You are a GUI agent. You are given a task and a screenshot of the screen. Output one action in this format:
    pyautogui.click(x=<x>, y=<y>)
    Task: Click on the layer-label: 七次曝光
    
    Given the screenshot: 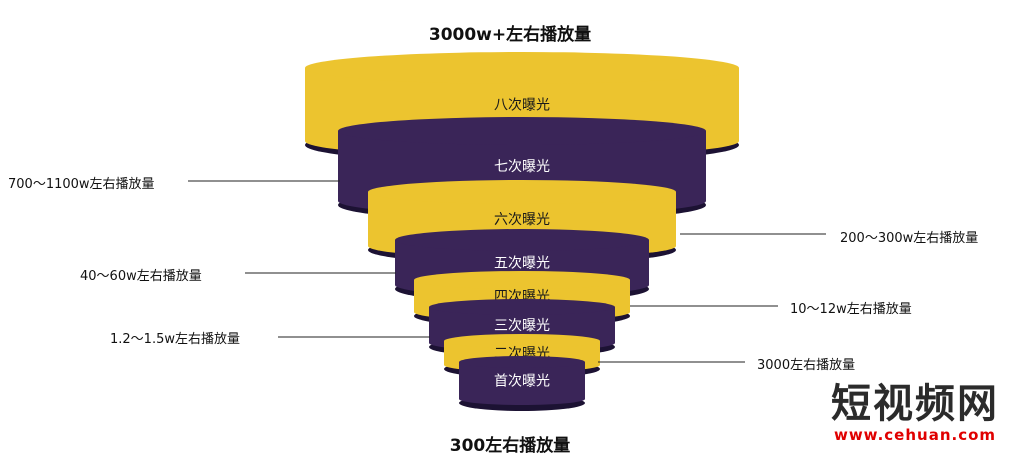 What is the action you would take?
    pyautogui.click(x=522, y=167)
    